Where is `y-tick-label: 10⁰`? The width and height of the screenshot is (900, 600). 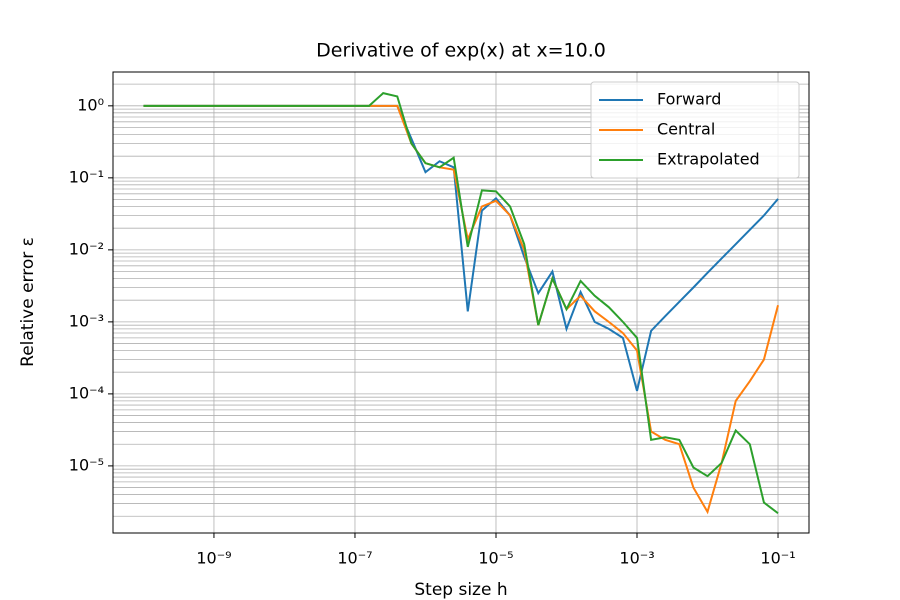
y-tick-label: 10⁰ is located at coordinates (90, 104).